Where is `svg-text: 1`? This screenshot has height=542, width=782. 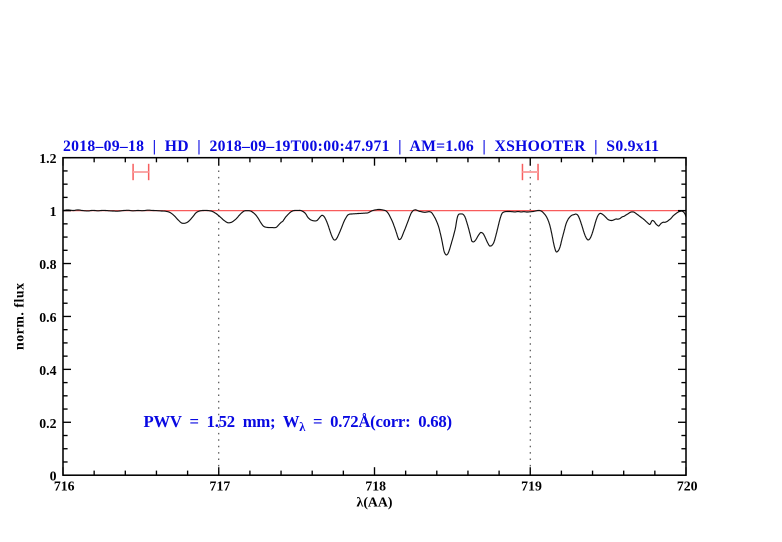 svg-text: 1 is located at coordinates (53, 211).